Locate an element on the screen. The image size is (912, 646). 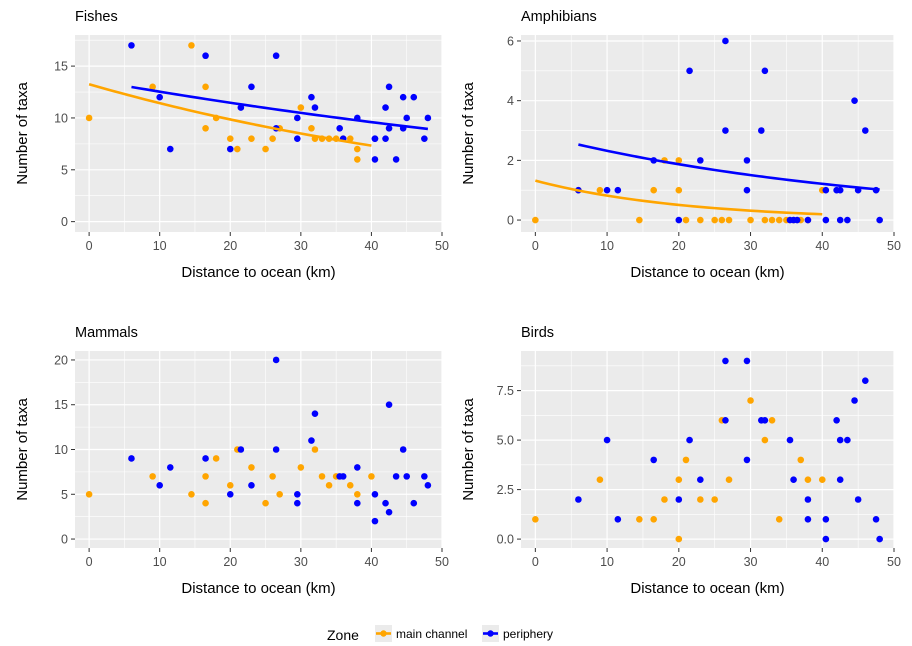
series-periphery is located at coordinates (280, 102).